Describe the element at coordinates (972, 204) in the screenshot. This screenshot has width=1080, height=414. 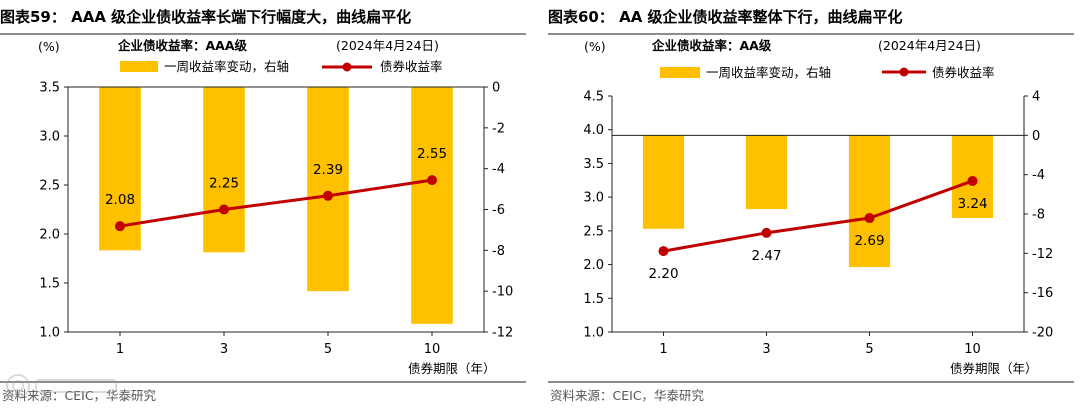
I see `yield-label-10: 3.24` at that location.